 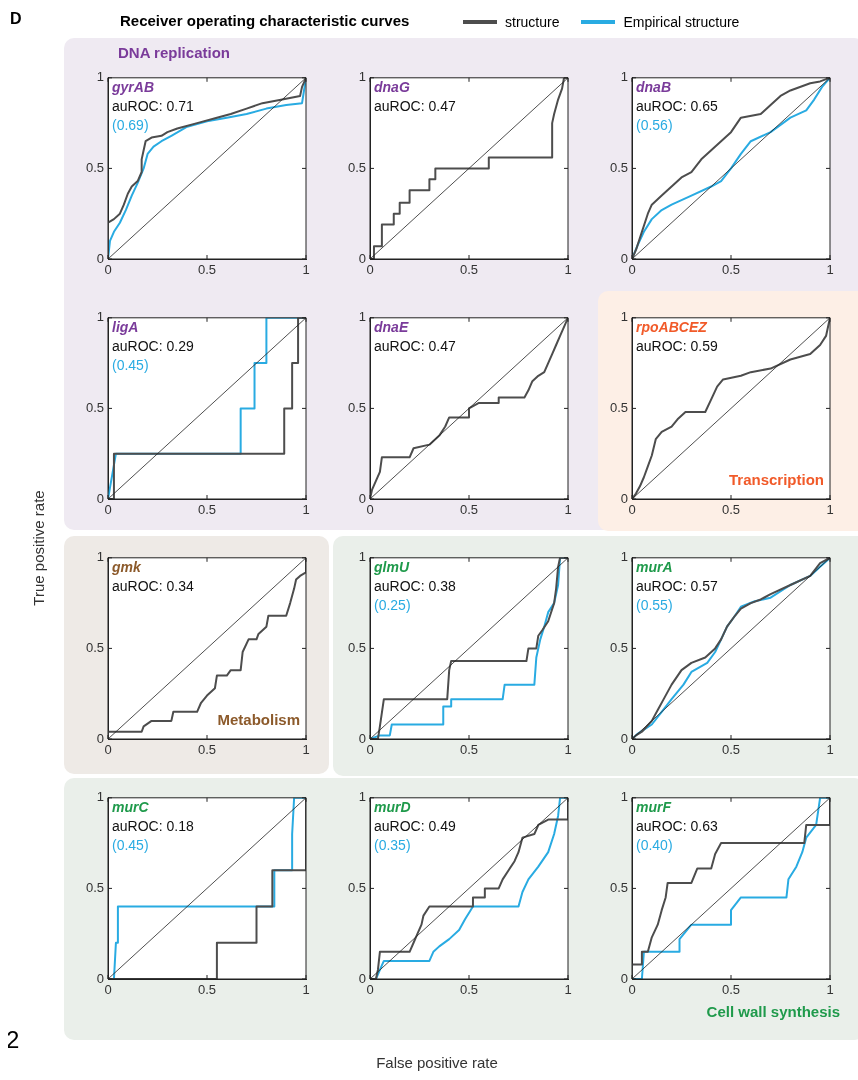 I want to click on annotation: auROC: 0.38, so click(x=415, y=586).